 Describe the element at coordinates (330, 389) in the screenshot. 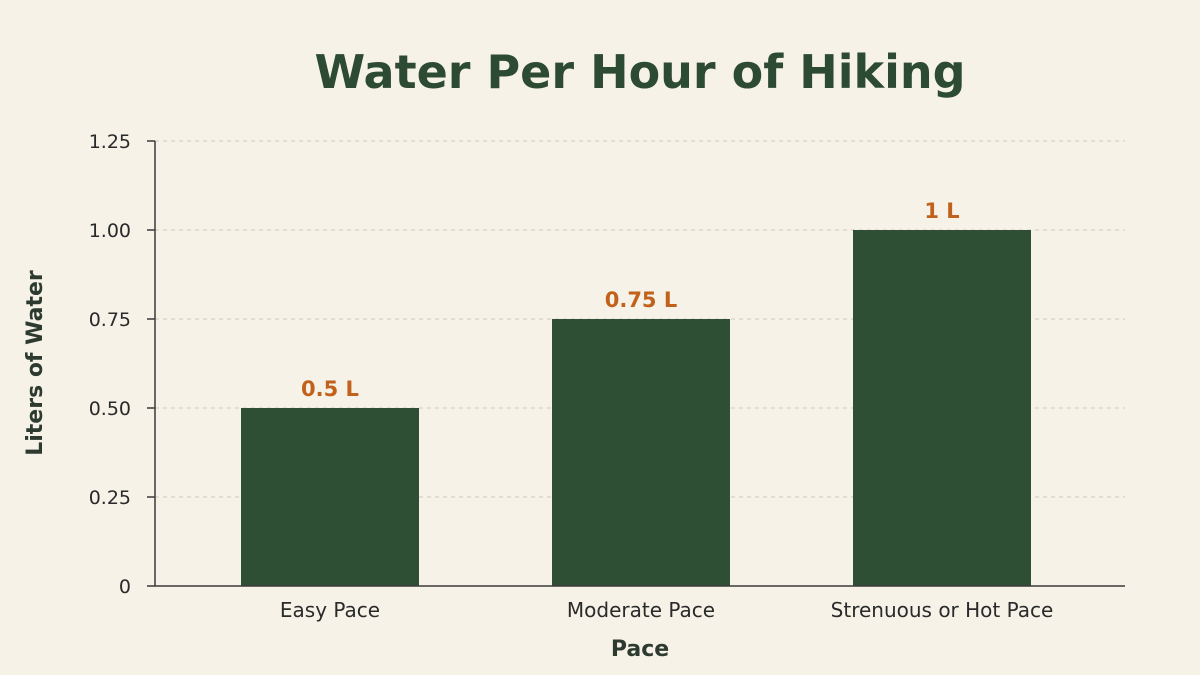

I see `data-label: 0.5 L` at that location.